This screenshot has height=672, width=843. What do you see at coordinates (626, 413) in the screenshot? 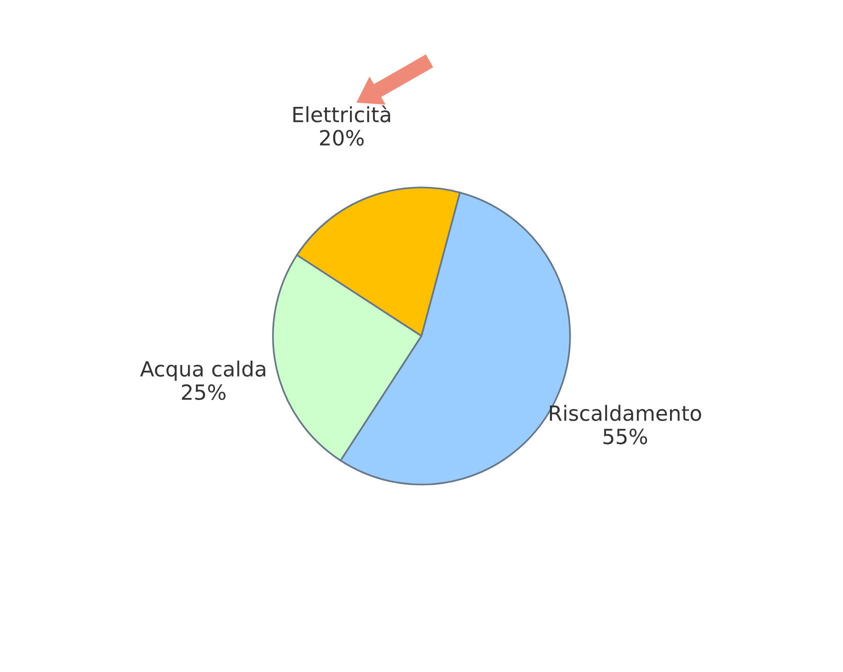
I see `slice-label: Riscaldamento` at bounding box center [626, 413].